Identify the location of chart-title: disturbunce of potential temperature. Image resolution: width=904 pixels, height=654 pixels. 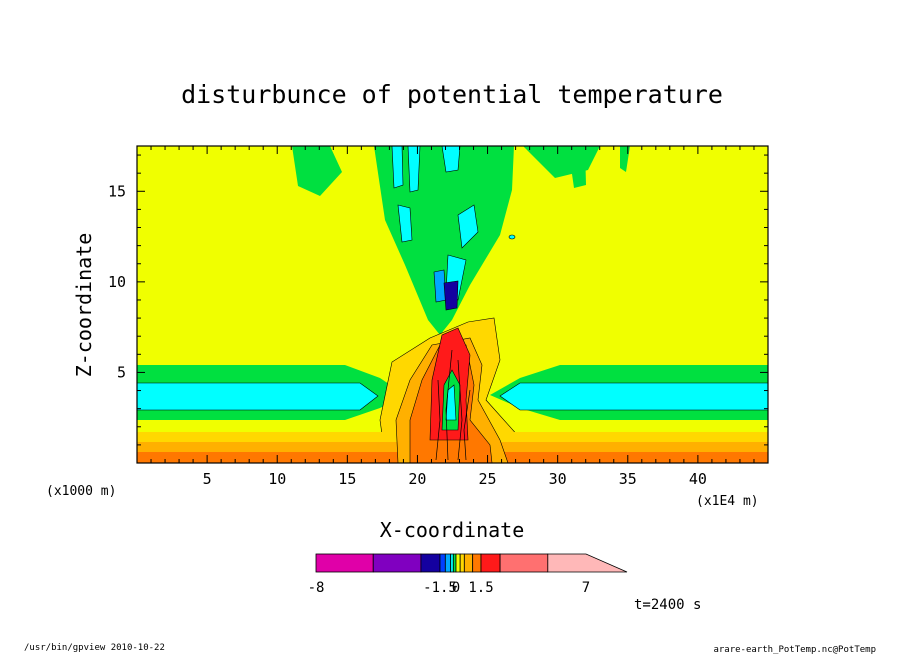
(452, 94).